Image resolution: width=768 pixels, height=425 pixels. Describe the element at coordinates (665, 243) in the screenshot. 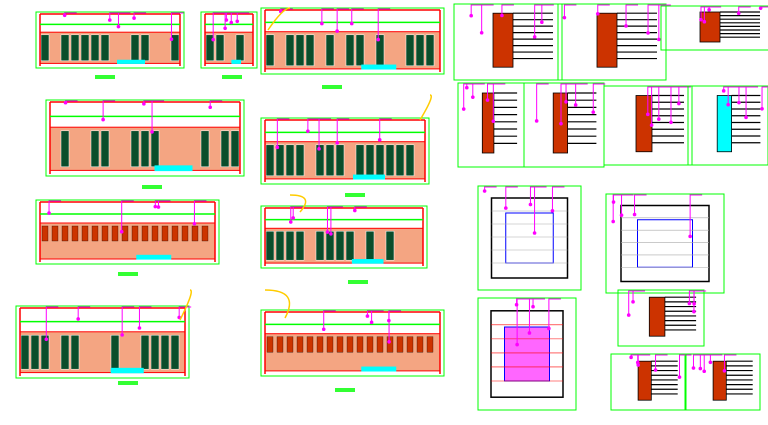

I see `plan-outline` at that location.